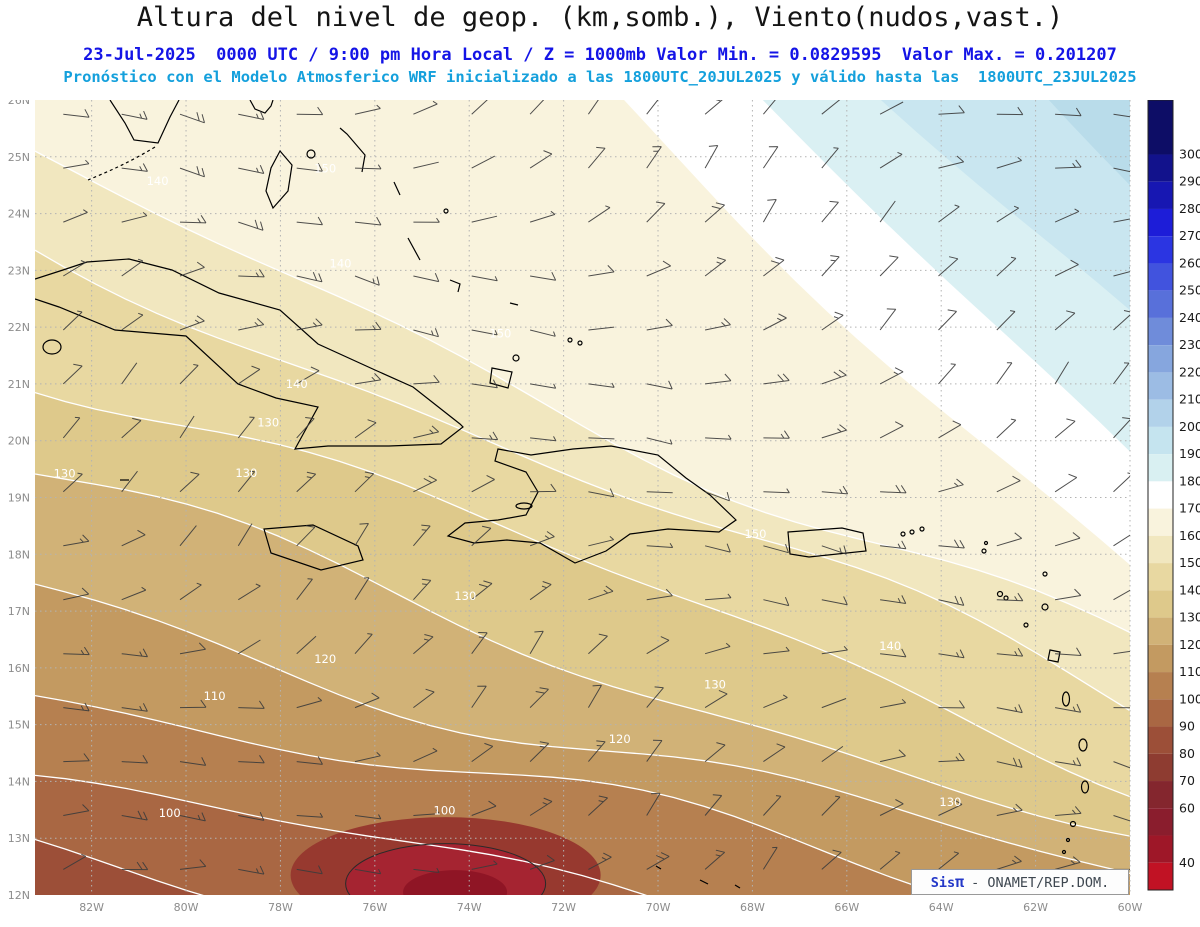 This screenshot has width=1200, height=927. Describe the element at coordinates (19, 327) in the screenshot. I see `lat-axis-label: 22N` at that location.